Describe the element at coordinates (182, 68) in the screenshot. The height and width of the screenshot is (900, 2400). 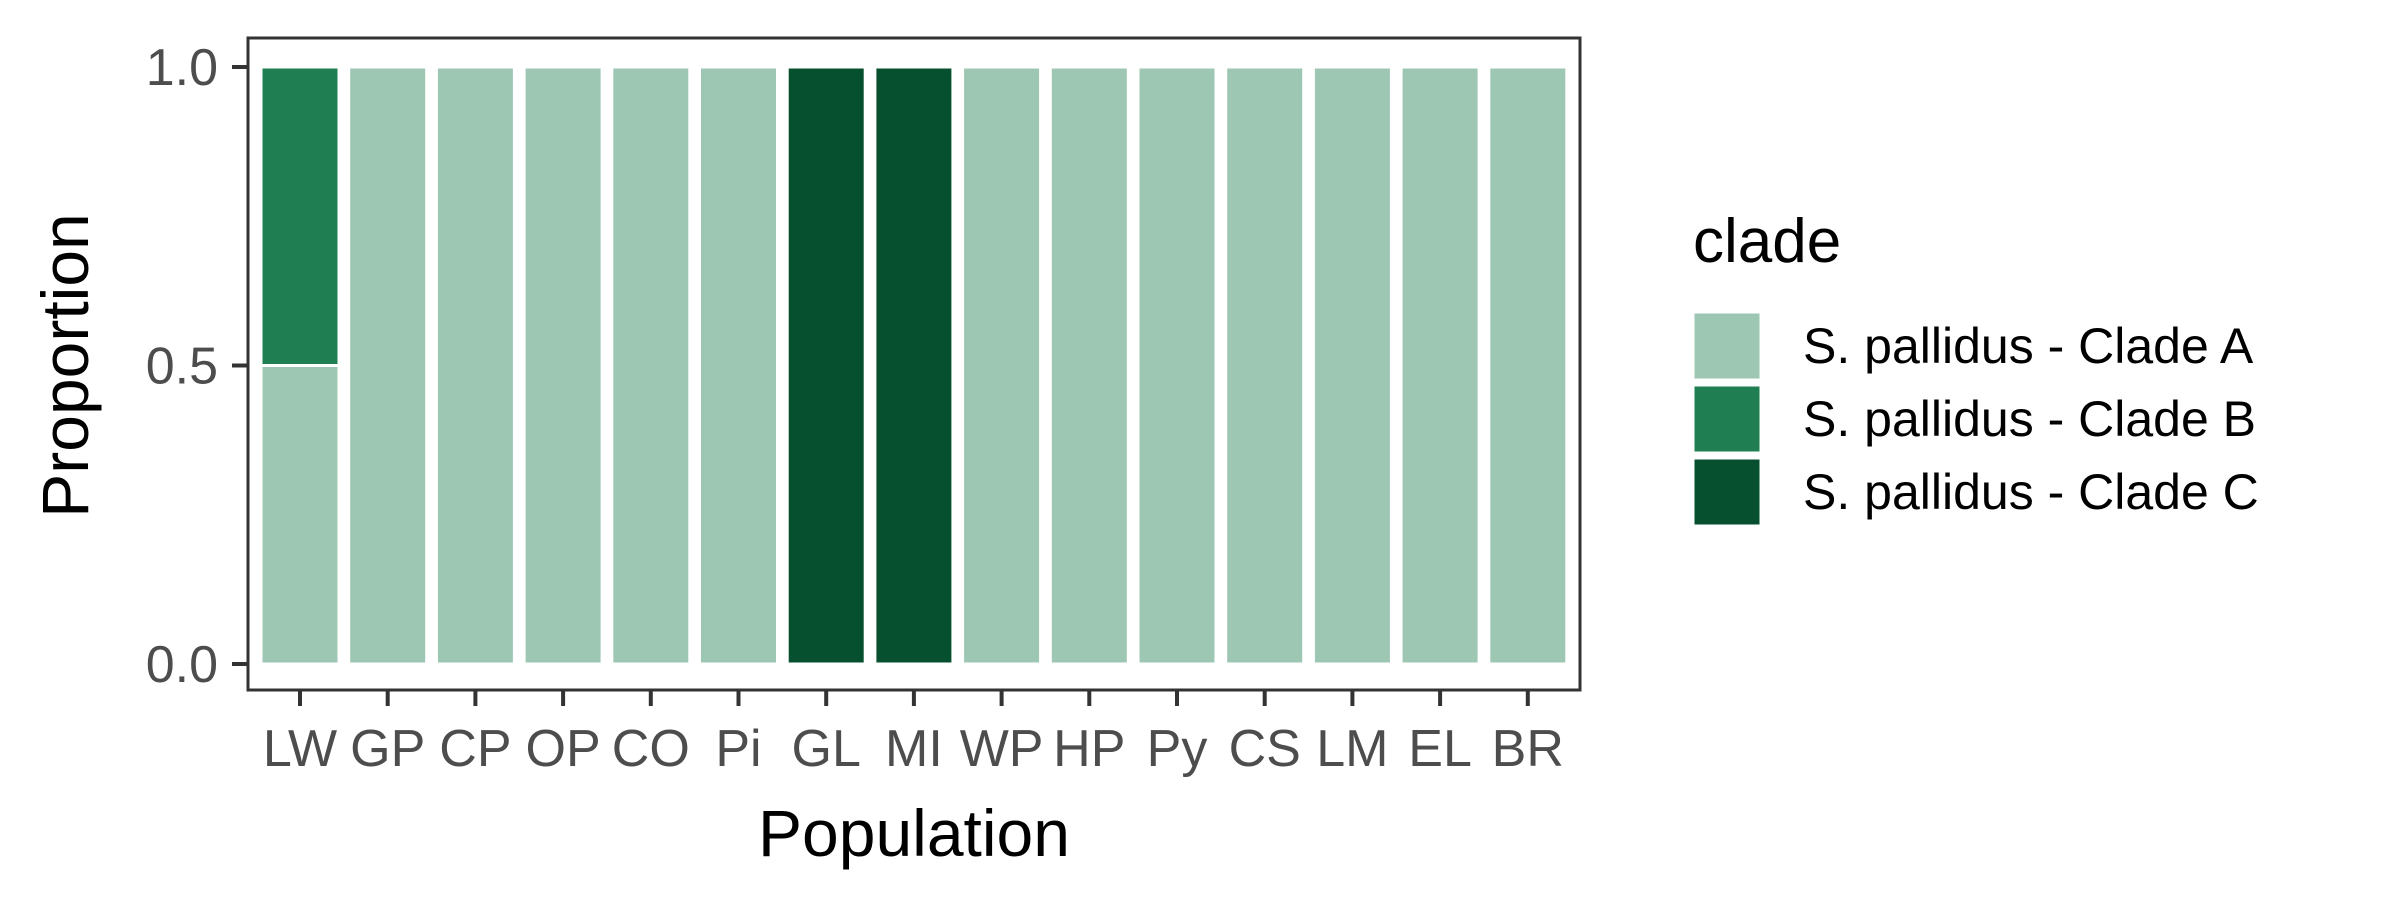
I see `y-tick-label: 1.0` at that location.